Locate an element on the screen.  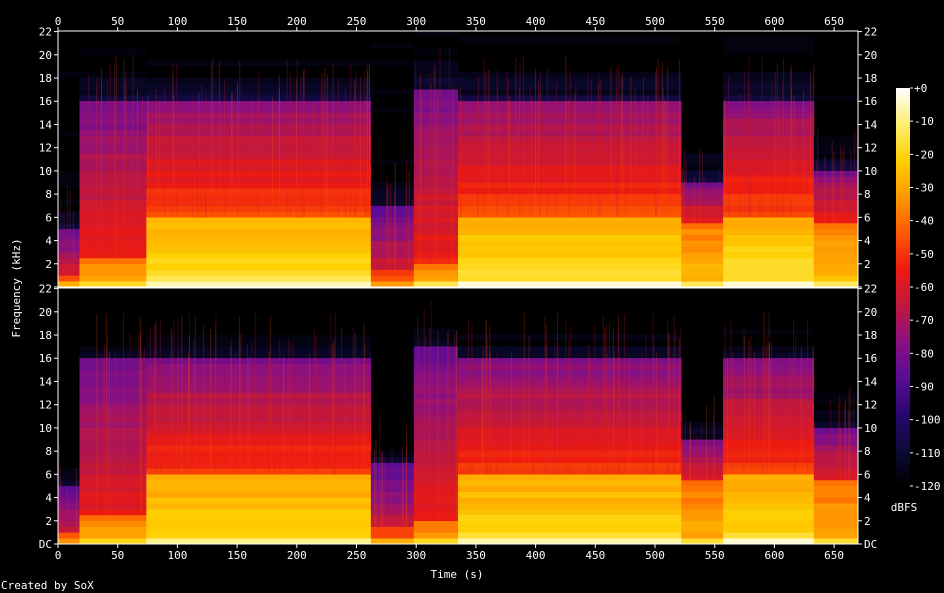
x-tick-label-top: 150 is located at coordinates (237, 21).